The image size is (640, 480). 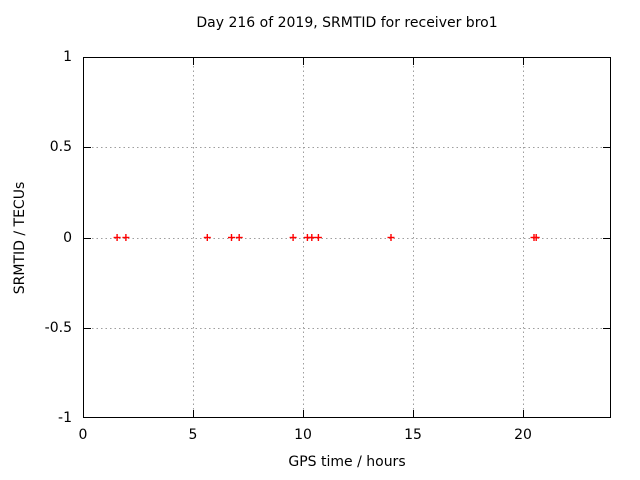 What do you see at coordinates (193, 435) in the screenshot?
I see `x-tick-label: 5` at bounding box center [193, 435].